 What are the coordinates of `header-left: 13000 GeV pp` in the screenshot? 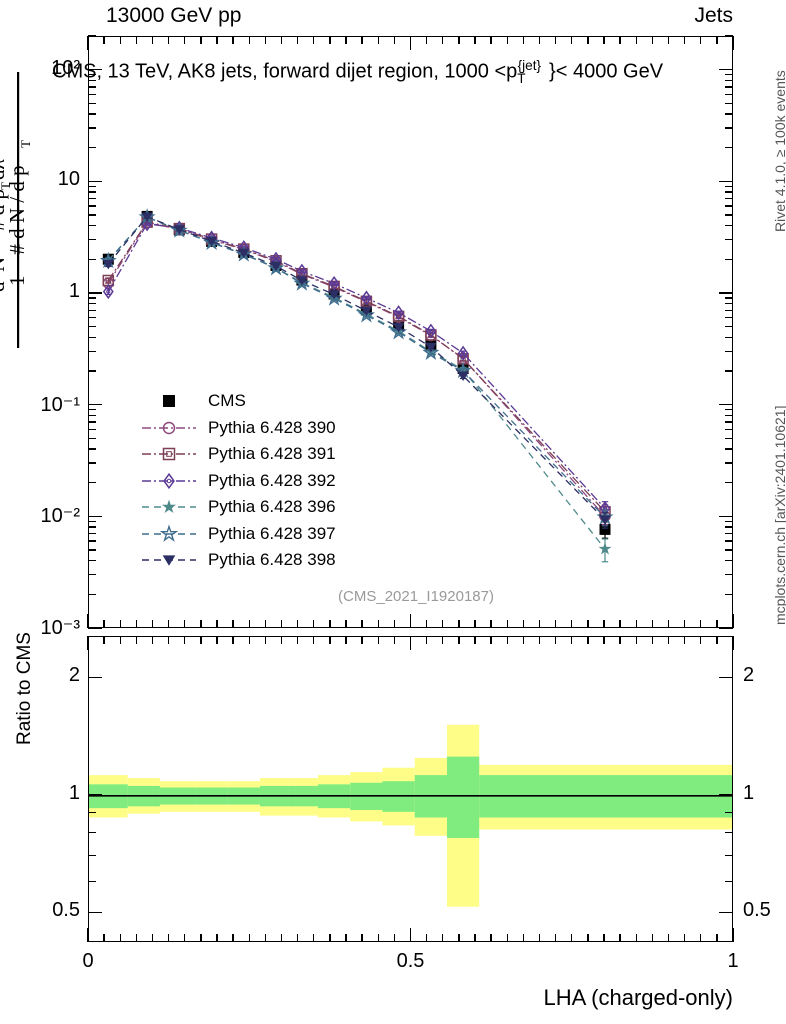 It's located at (174, 15).